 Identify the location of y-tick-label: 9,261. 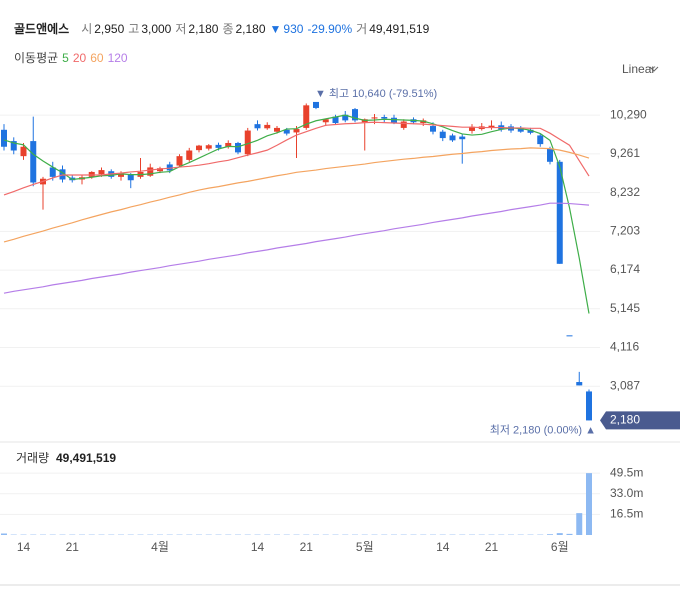
(625, 153).